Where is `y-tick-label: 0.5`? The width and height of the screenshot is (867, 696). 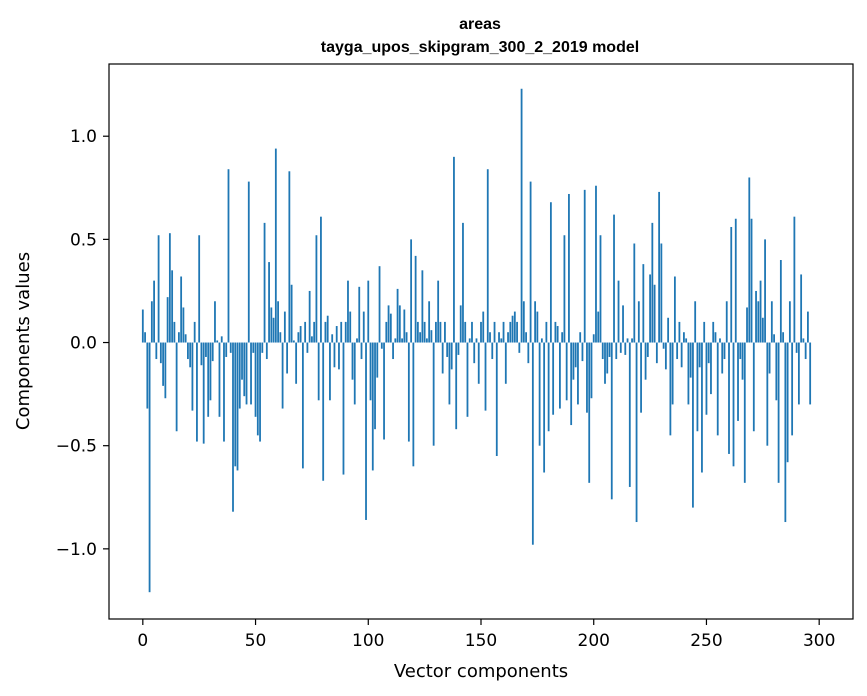 y-tick-label: 0.5 is located at coordinates (83, 240).